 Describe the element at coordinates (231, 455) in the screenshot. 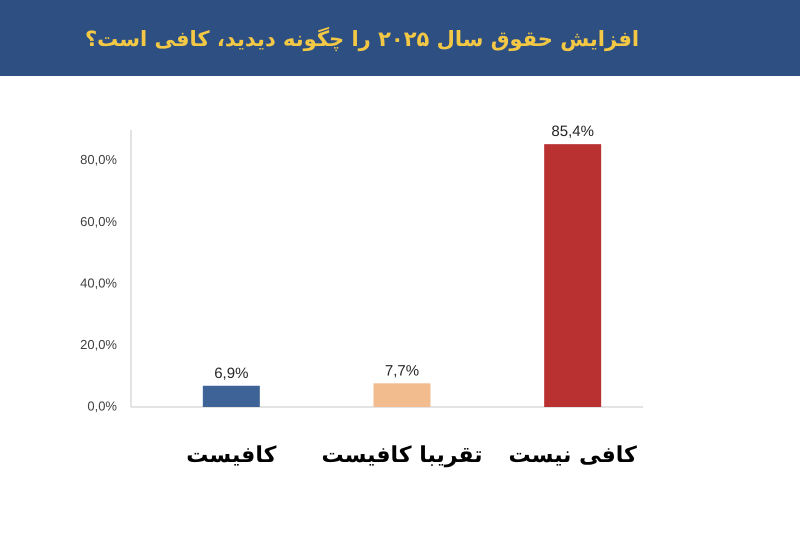

I see `category-label: کافیست` at that location.